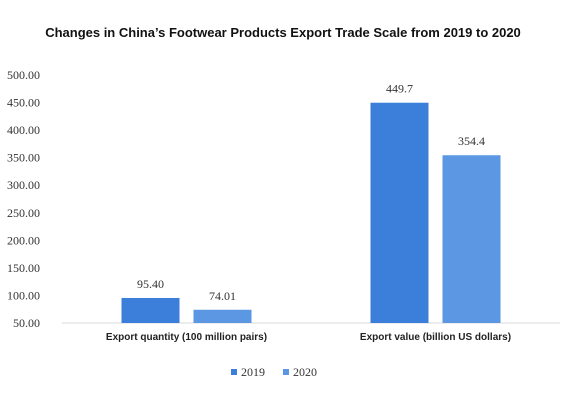  I want to click on y-tick-label-7: 400.00, so click(23, 130).